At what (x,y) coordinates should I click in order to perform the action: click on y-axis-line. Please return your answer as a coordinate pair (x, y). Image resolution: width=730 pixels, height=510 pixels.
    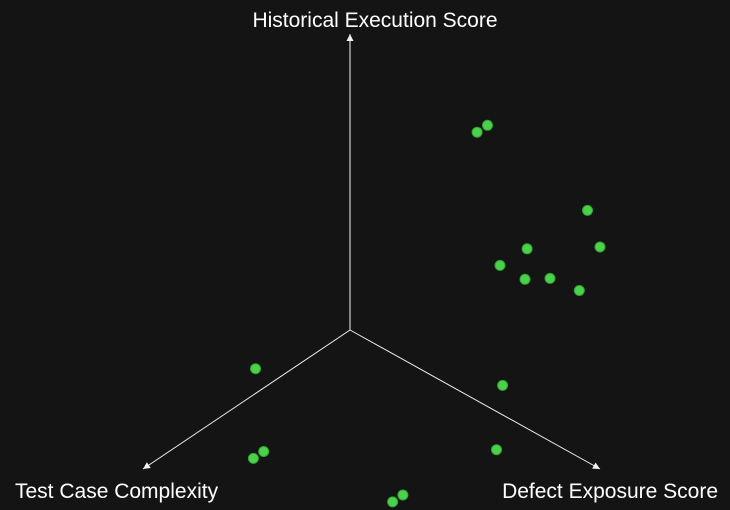
    Looking at the image, I should click on (475, 399).